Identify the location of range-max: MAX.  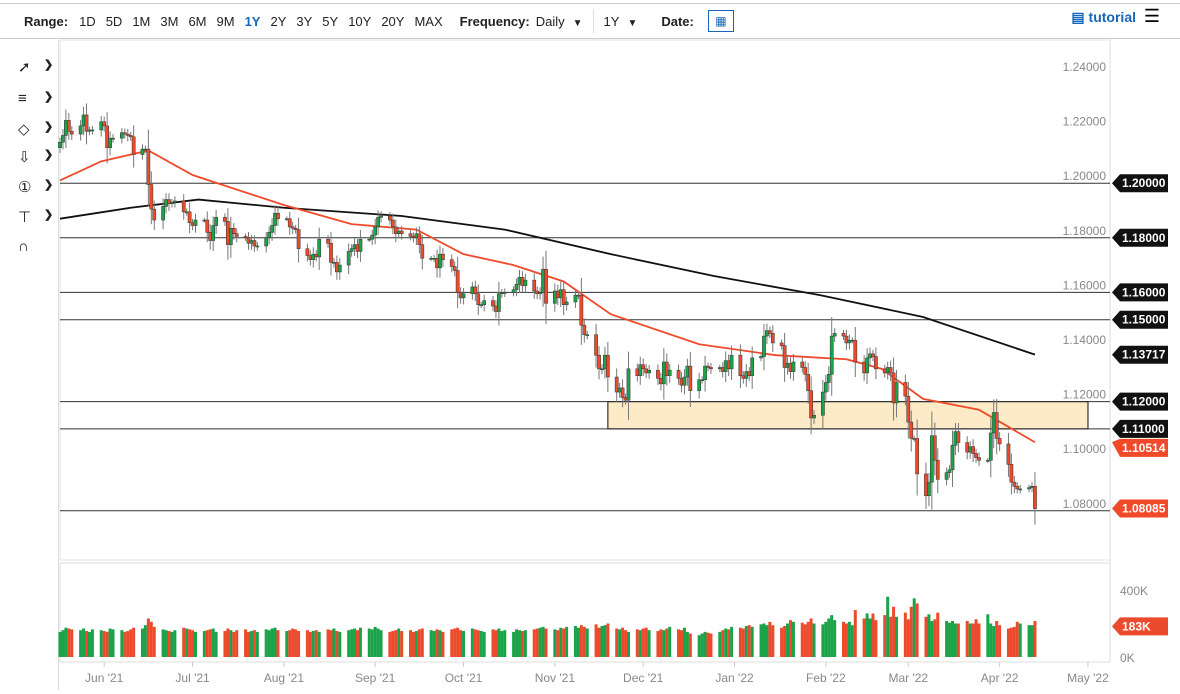
(428, 21).